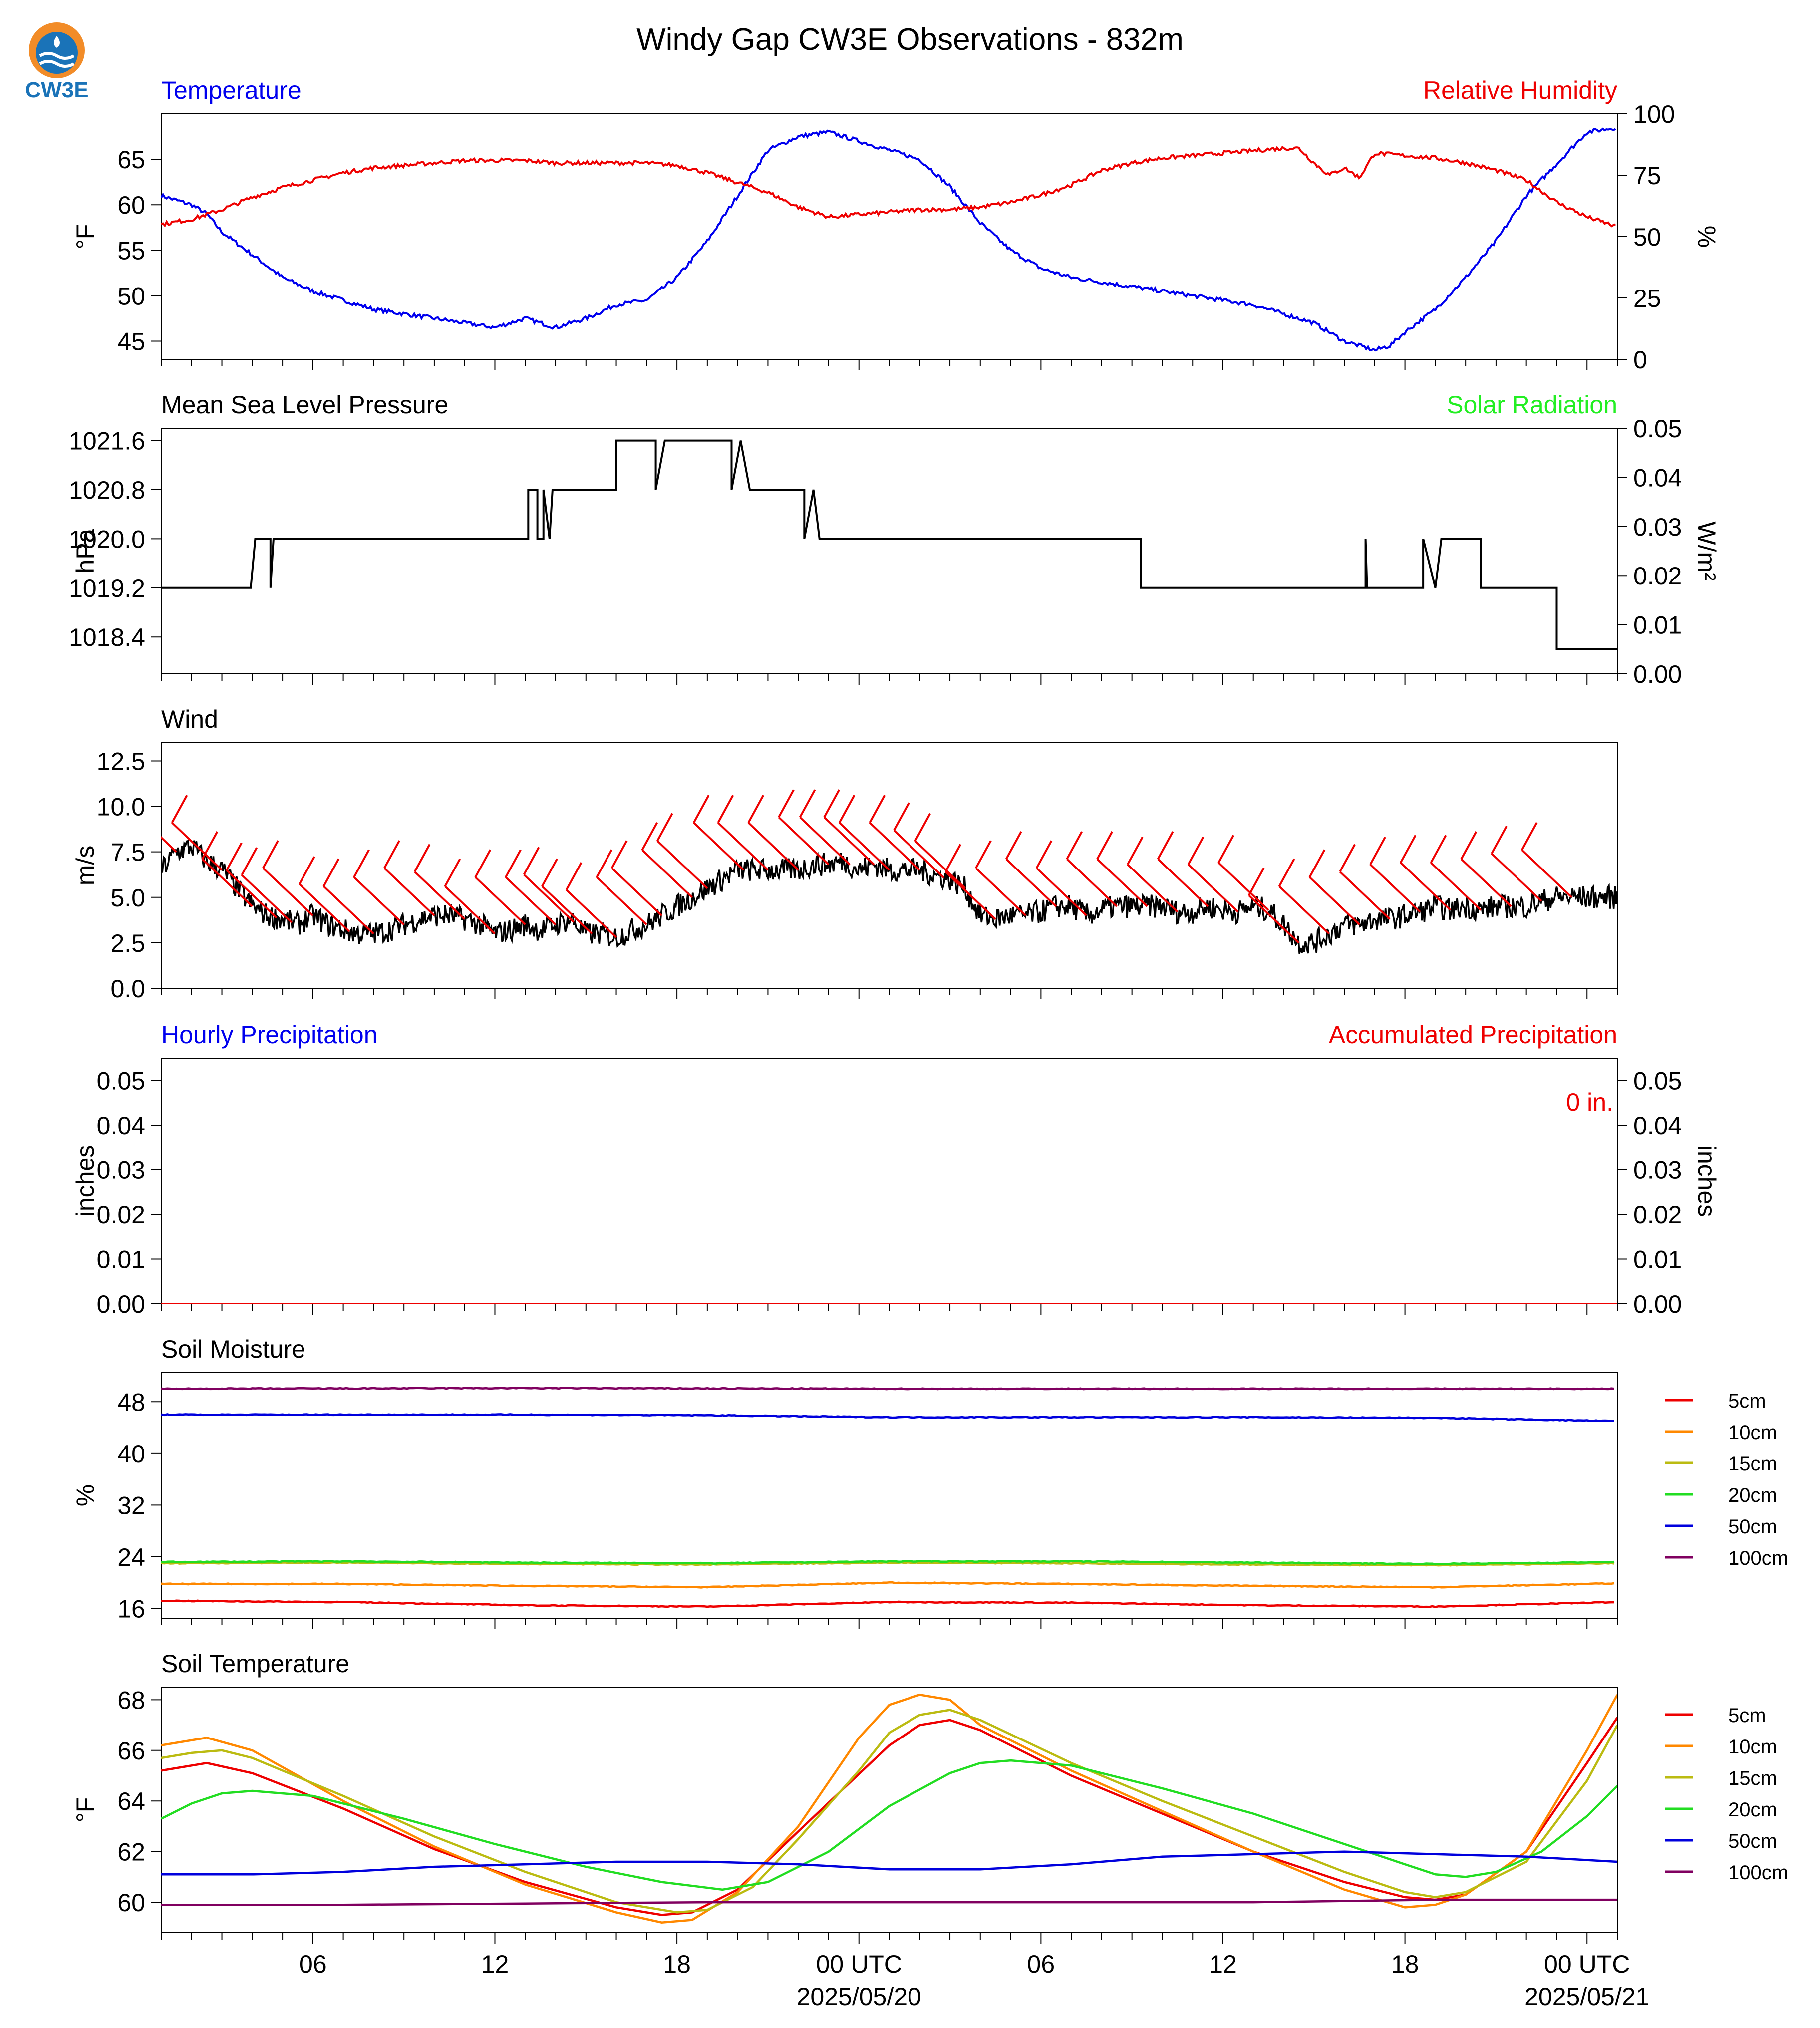  What do you see at coordinates (888, 186) in the screenshot?
I see `series-relative-humidity` at bounding box center [888, 186].